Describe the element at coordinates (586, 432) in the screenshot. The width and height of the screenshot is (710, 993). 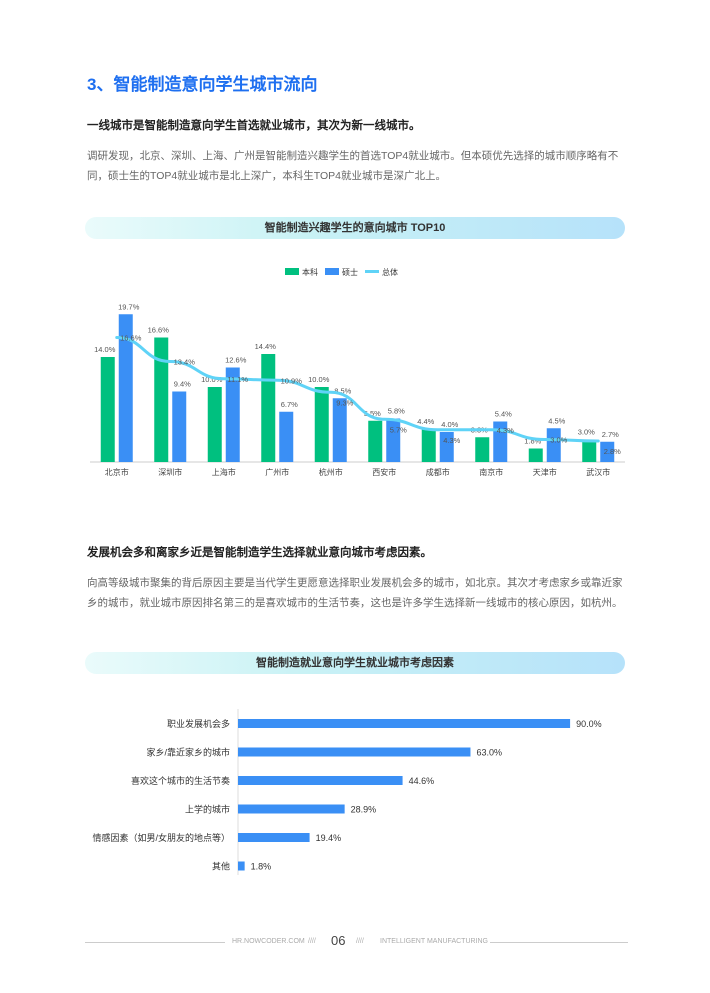
I see `data-label: 3.0%` at that location.